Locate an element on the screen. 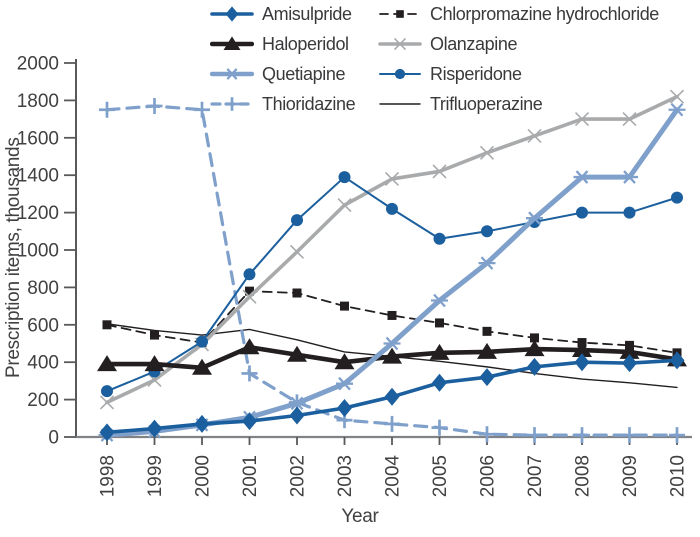 Image resolution: width=700 pixels, height=537 pixels. y-tick-label: 2000 is located at coordinates (38, 64).